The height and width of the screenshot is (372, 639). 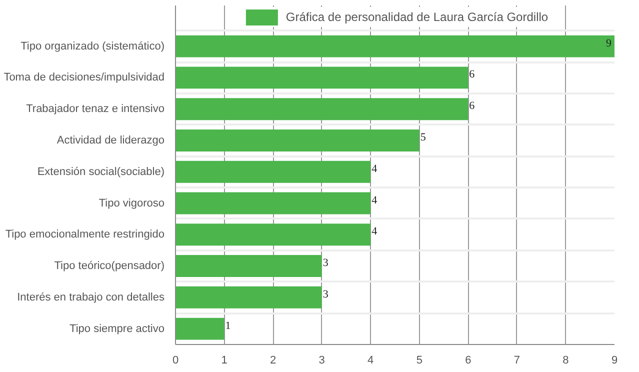 What do you see at coordinates (175, 360) in the screenshot?
I see `x-tick-label: 0` at bounding box center [175, 360].